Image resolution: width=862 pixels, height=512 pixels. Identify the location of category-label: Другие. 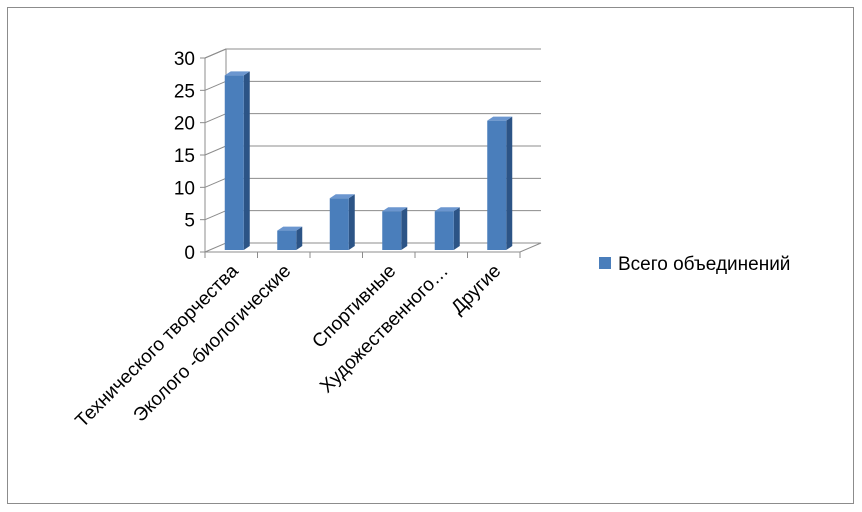
(476, 290).